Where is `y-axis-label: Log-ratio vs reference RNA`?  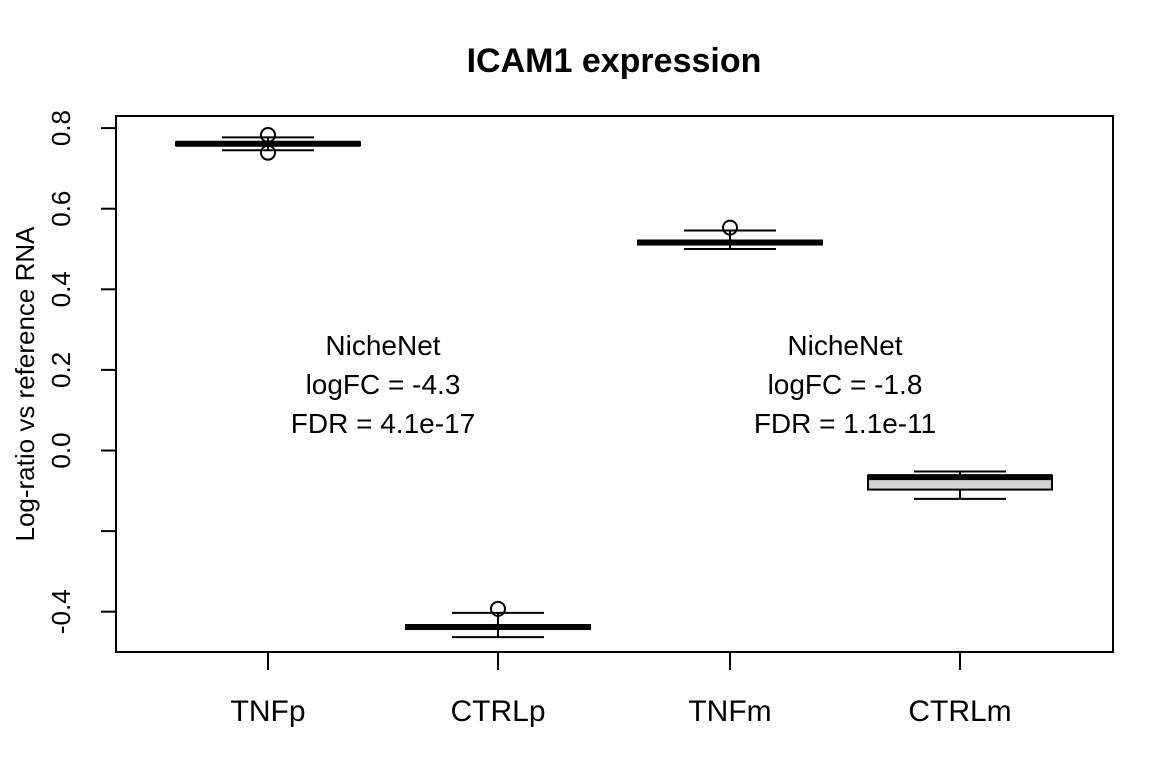 y-axis-label: Log-ratio vs reference RNA is located at coordinates (25, 384).